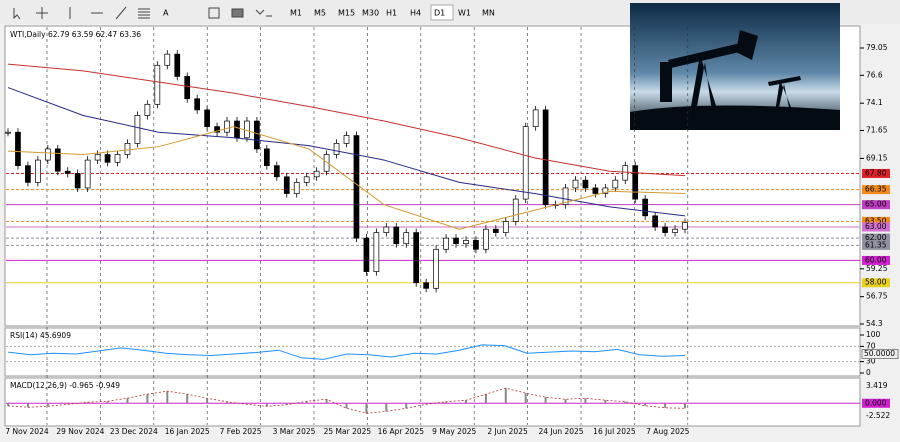 The image size is (900, 442). What do you see at coordinates (17, 14) in the screenshot?
I see `cursor-icon` at bounding box center [17, 14].